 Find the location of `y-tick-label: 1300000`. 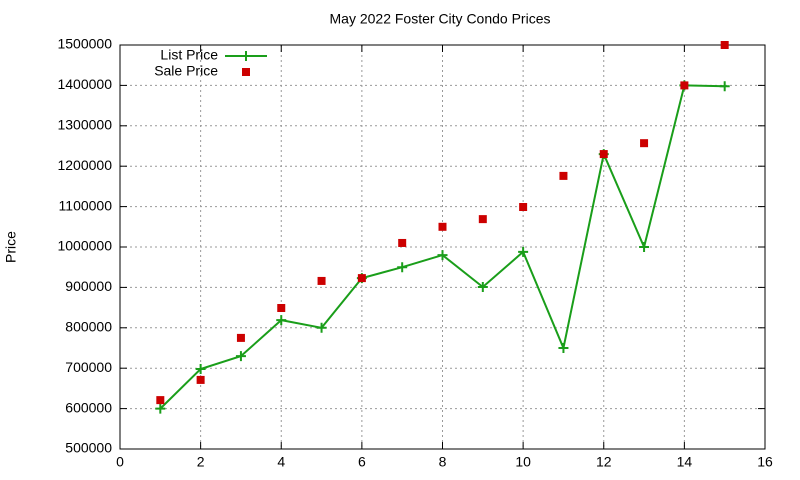

y-tick-label: 1300000 is located at coordinates (84, 125).